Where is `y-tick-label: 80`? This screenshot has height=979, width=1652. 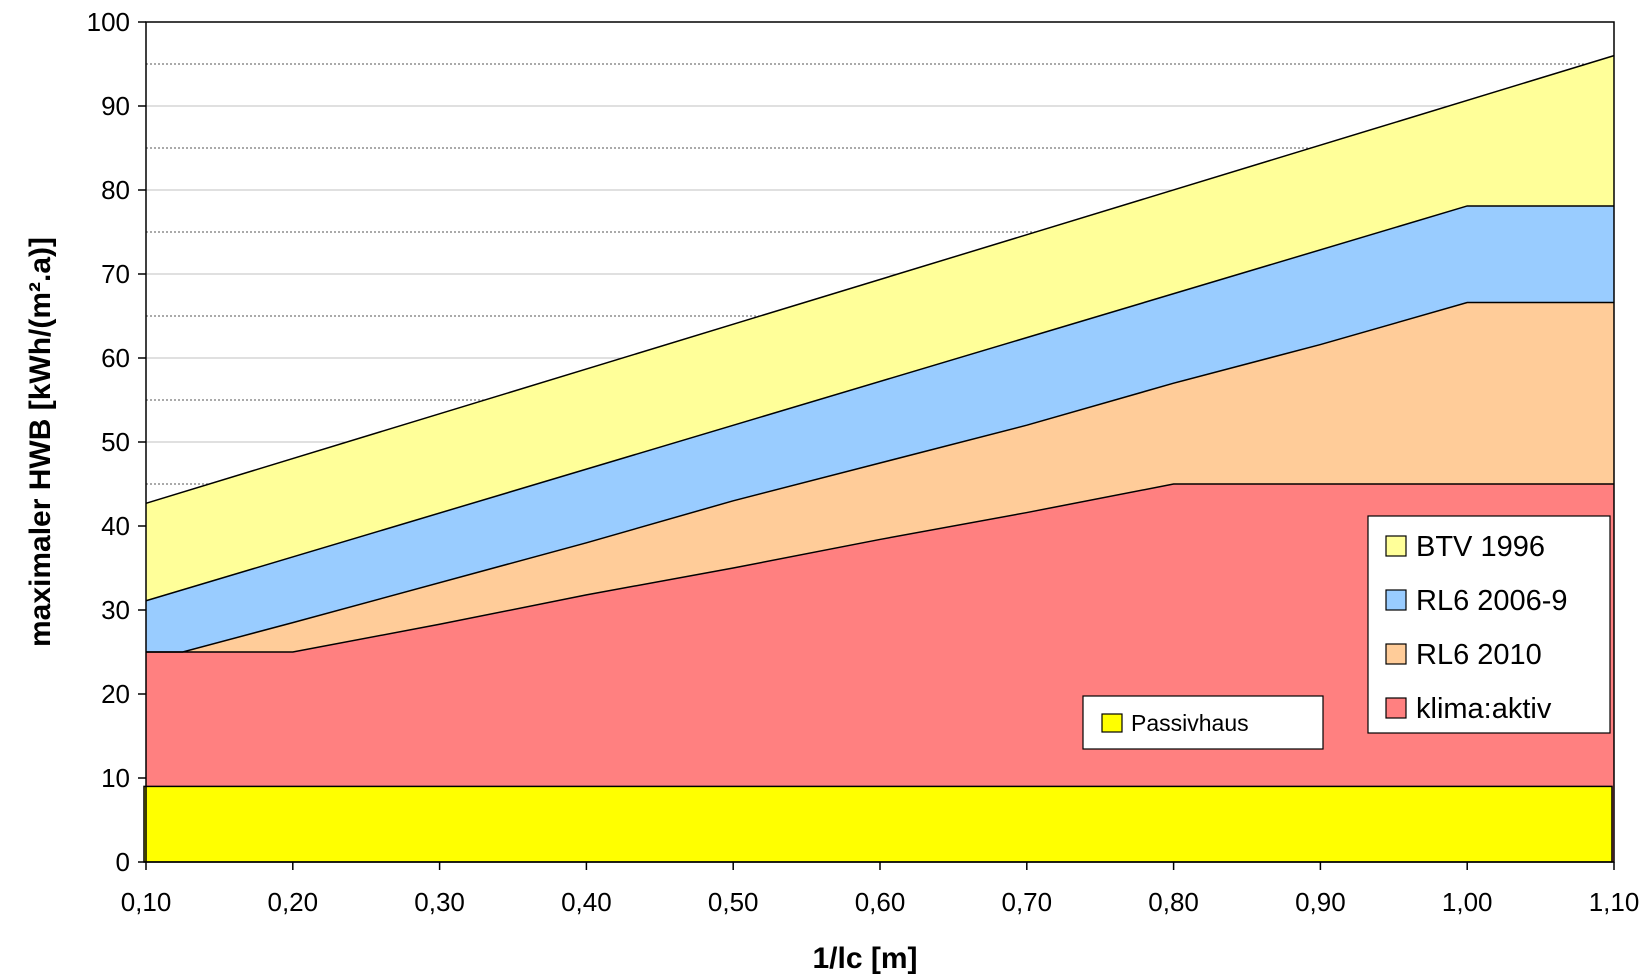
y-tick-label: 80 is located at coordinates (115, 190).